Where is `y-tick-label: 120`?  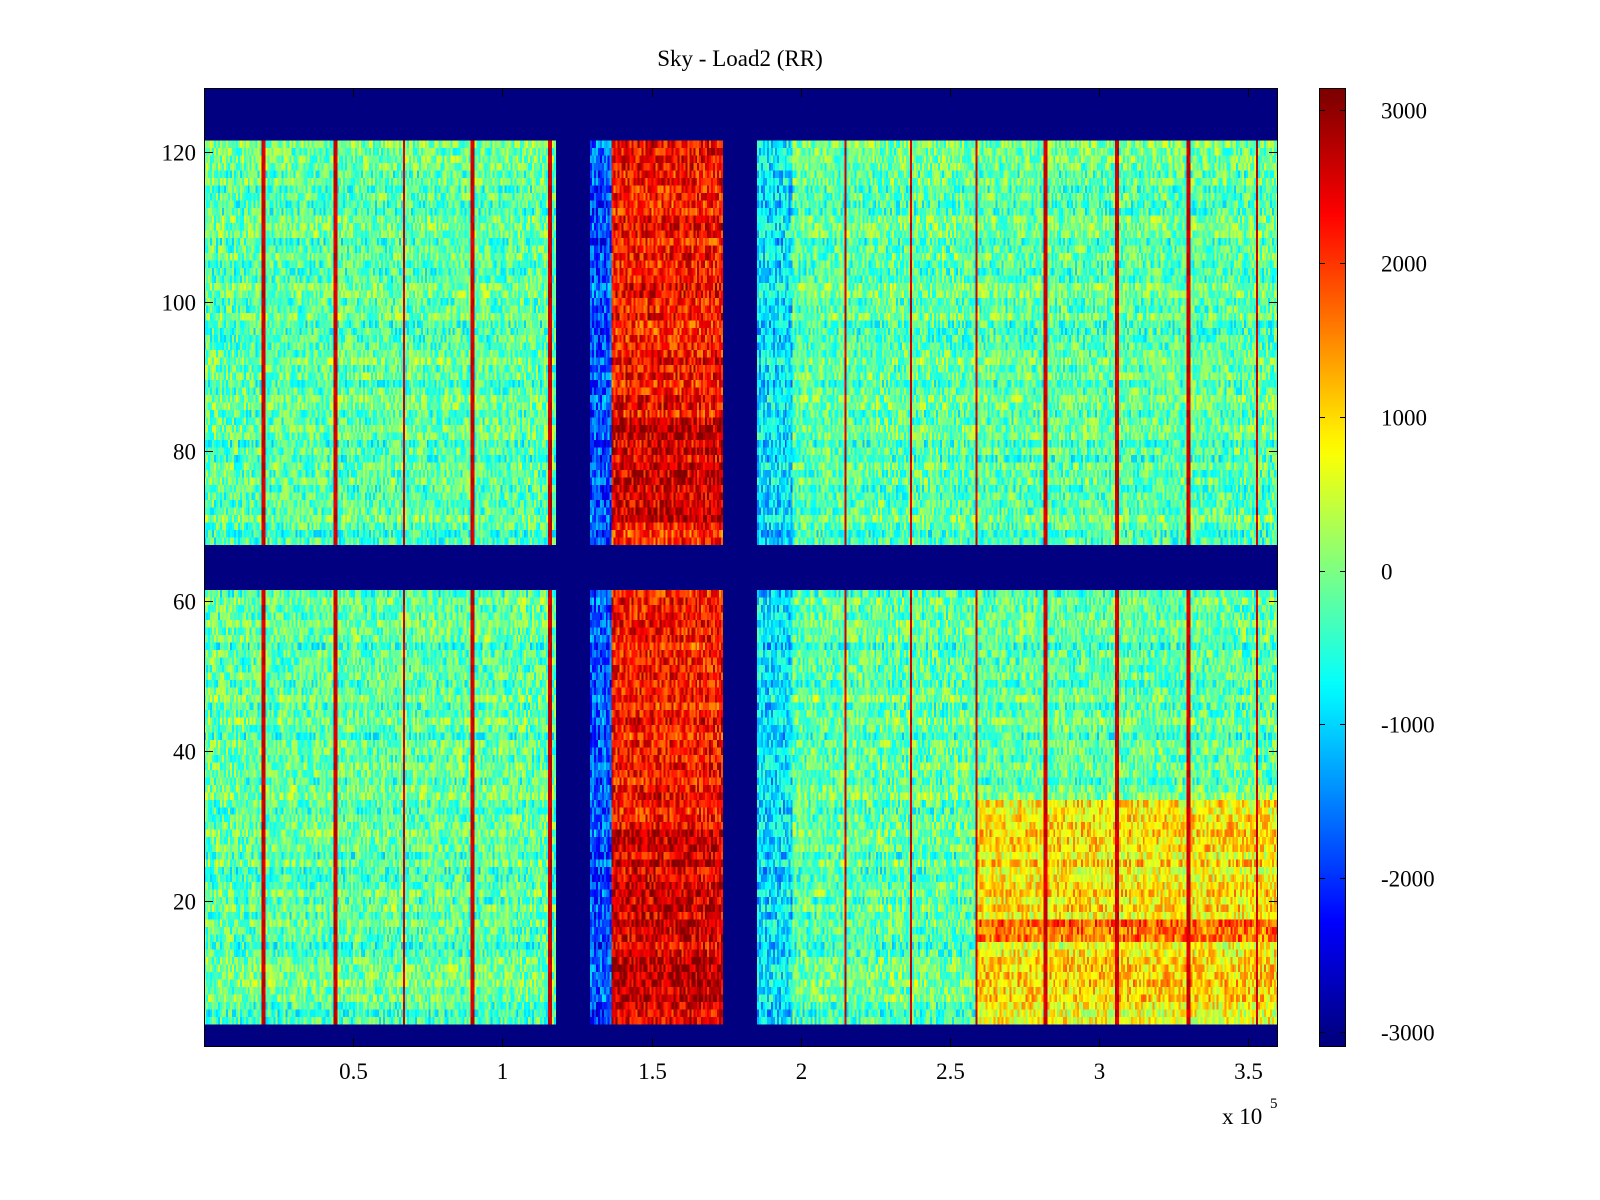
y-tick-label: 120 is located at coordinates (179, 153).